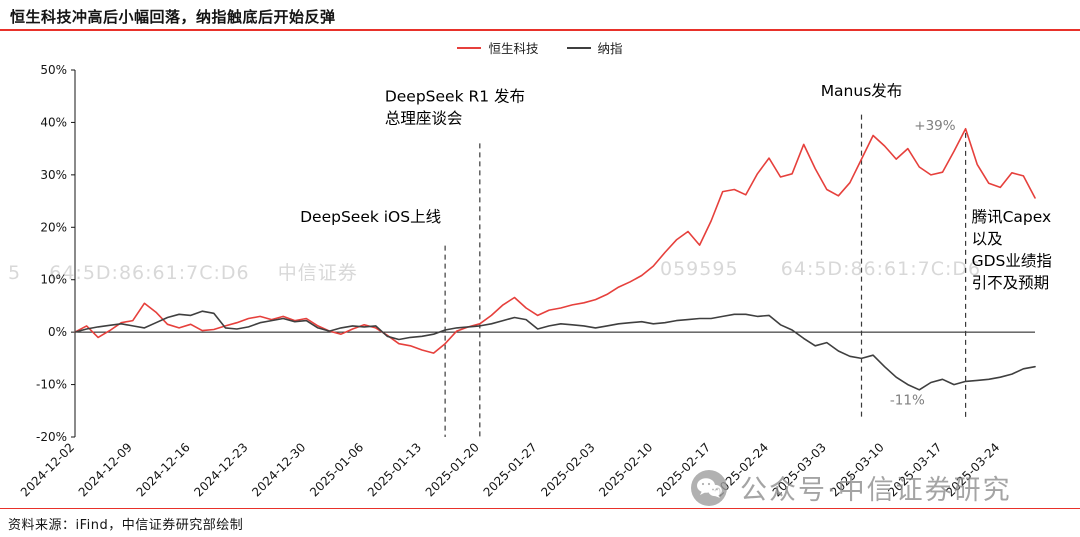  What do you see at coordinates (53, 122) in the screenshot?
I see `svg-text: 40%` at bounding box center [53, 122].